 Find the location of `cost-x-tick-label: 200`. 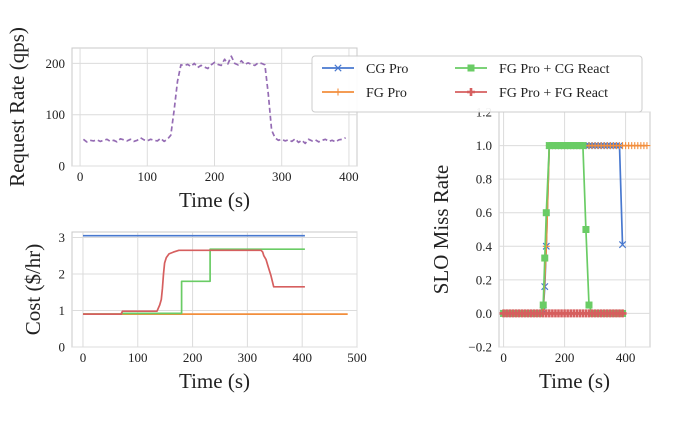

cost-x-tick-label: 200 is located at coordinates (193, 357).